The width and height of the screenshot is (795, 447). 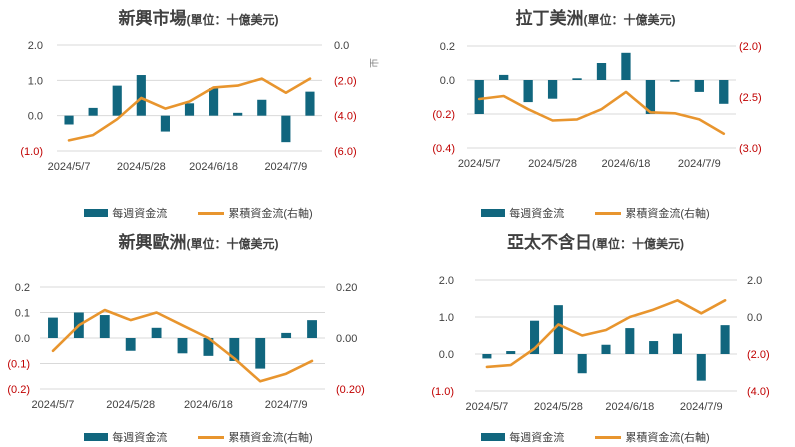 What do you see at coordinates (341, 46) in the screenshot?
I see `right-axis-tick-label: 0.0` at bounding box center [341, 46].